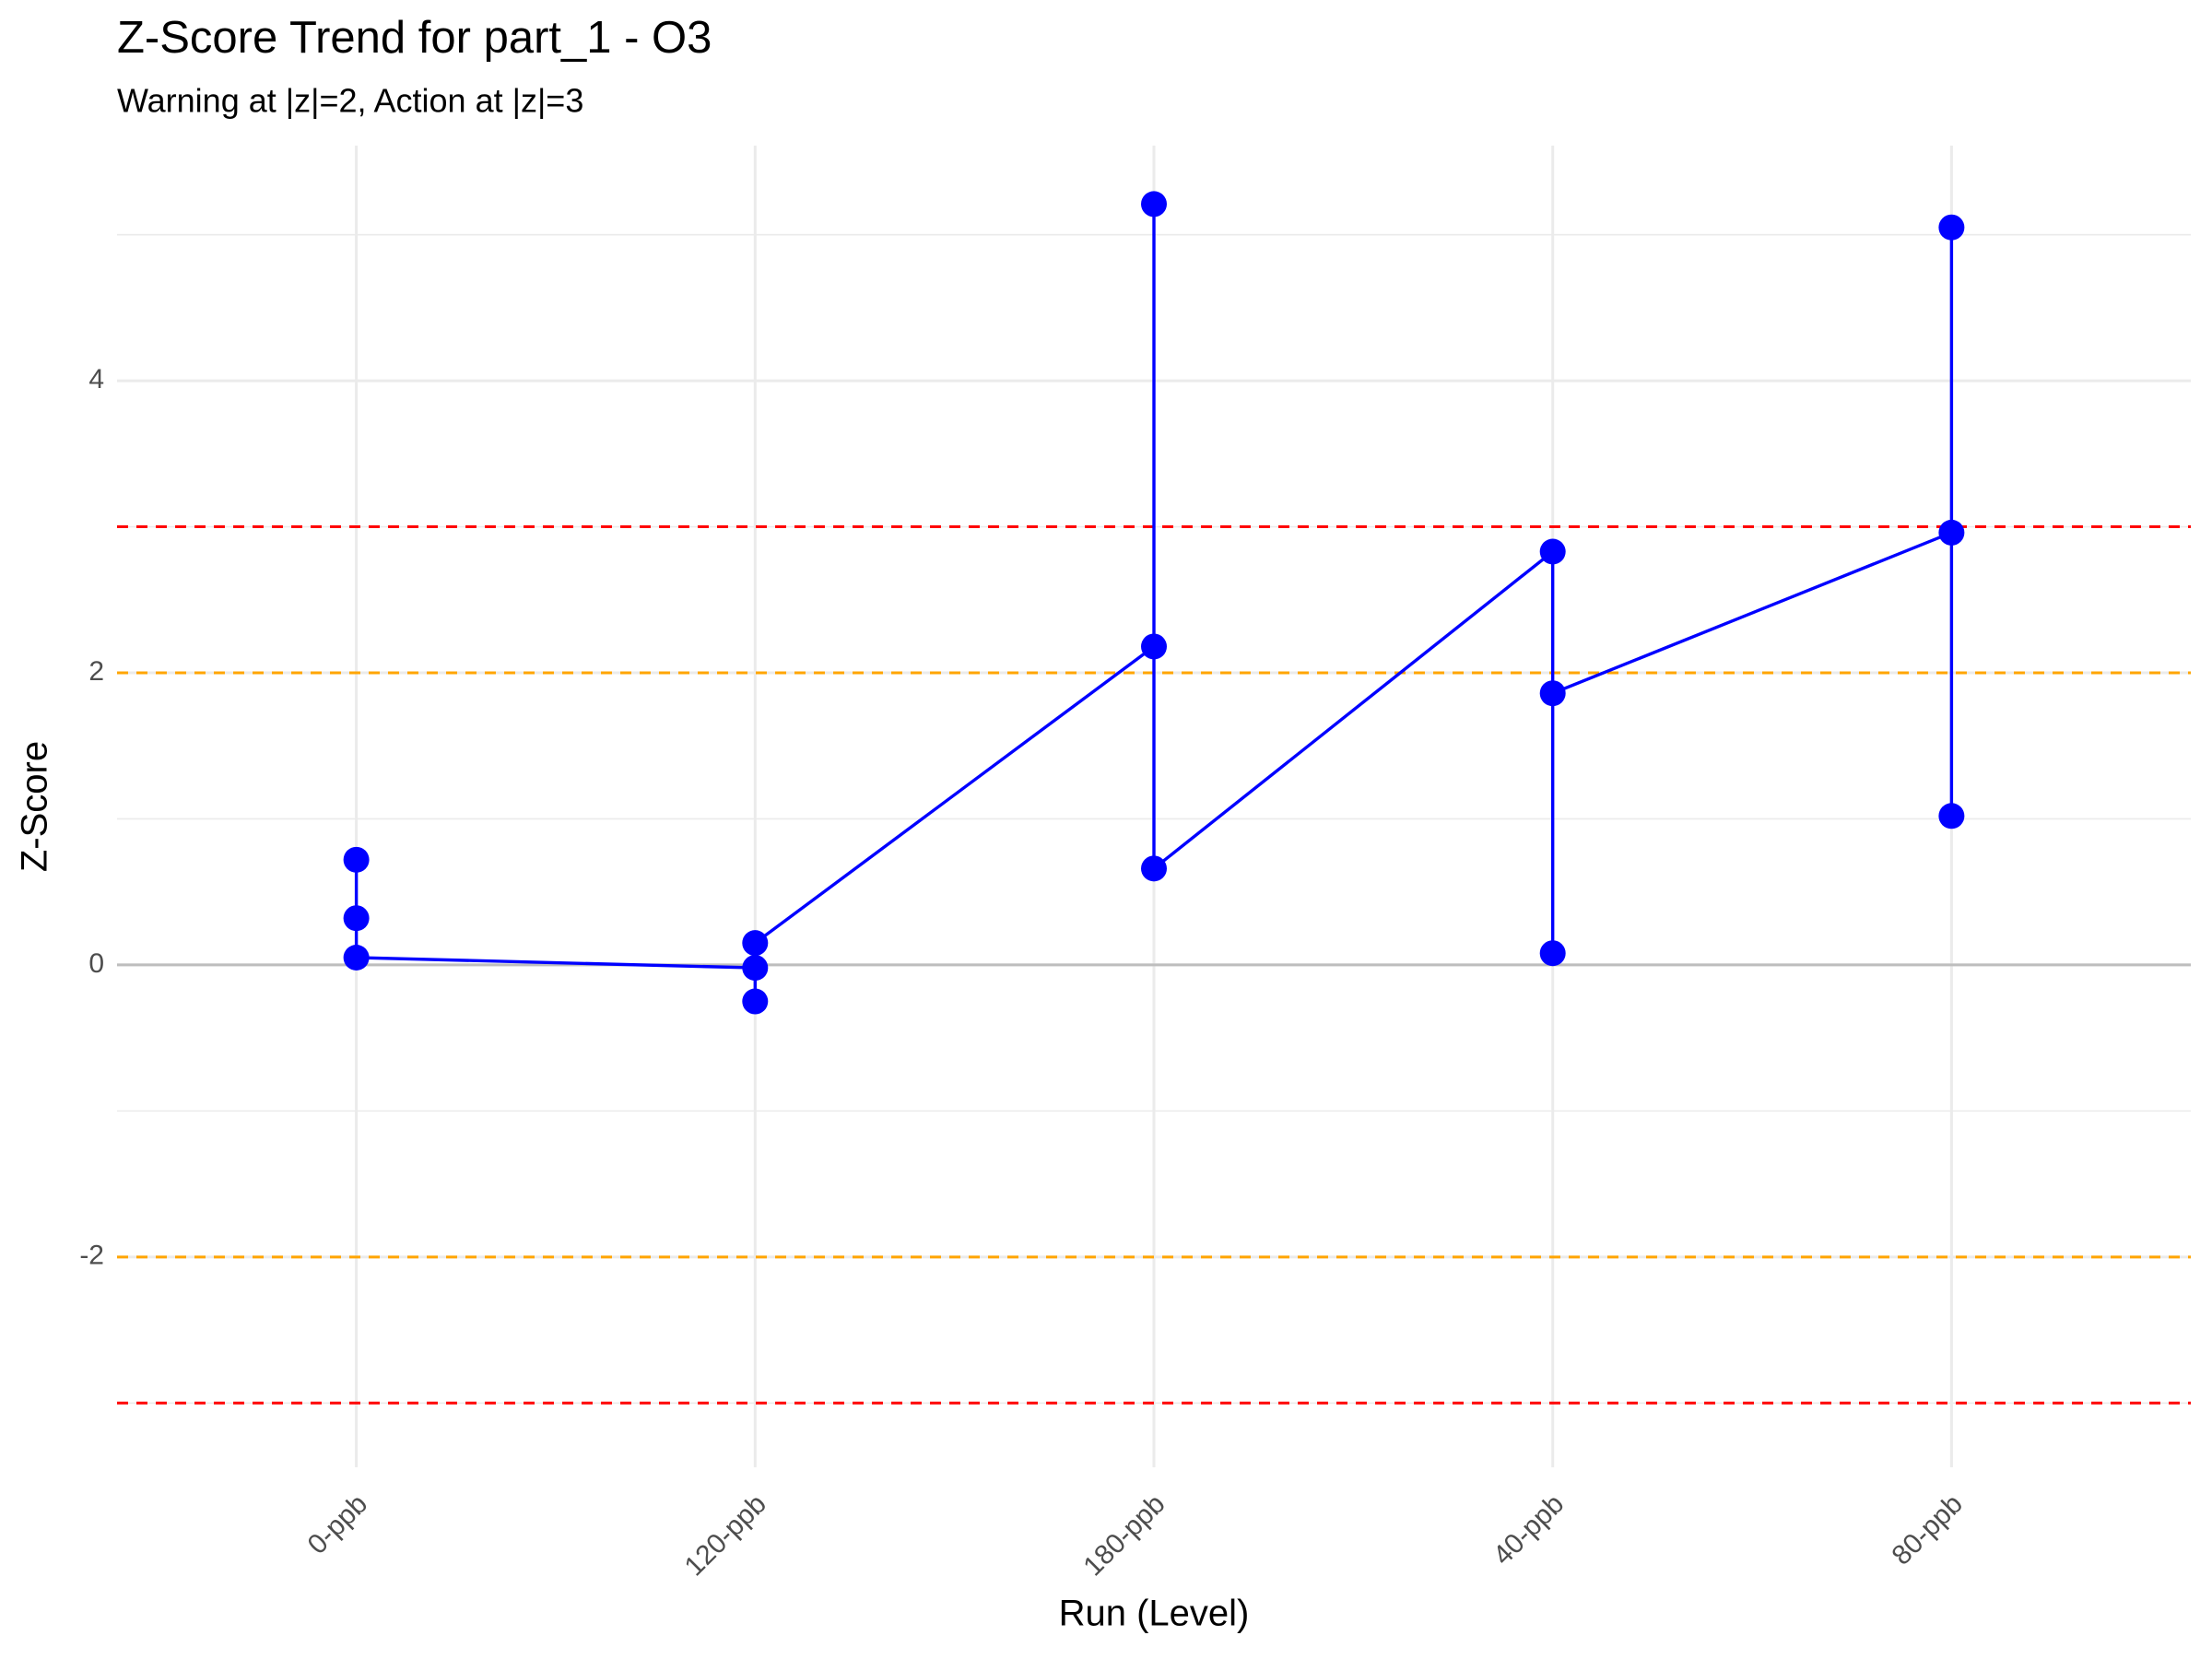 This screenshot has width=2212, height=1659. What do you see at coordinates (35, 806) in the screenshot?
I see `y-axis-label: Z-Score` at bounding box center [35, 806].